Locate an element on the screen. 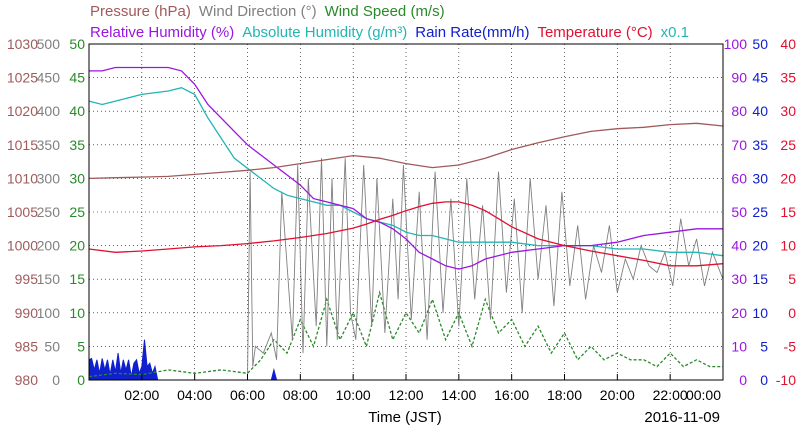 This screenshot has width=800, height=434. left-tick-wind-direction: 0 is located at coordinates (56, 380).